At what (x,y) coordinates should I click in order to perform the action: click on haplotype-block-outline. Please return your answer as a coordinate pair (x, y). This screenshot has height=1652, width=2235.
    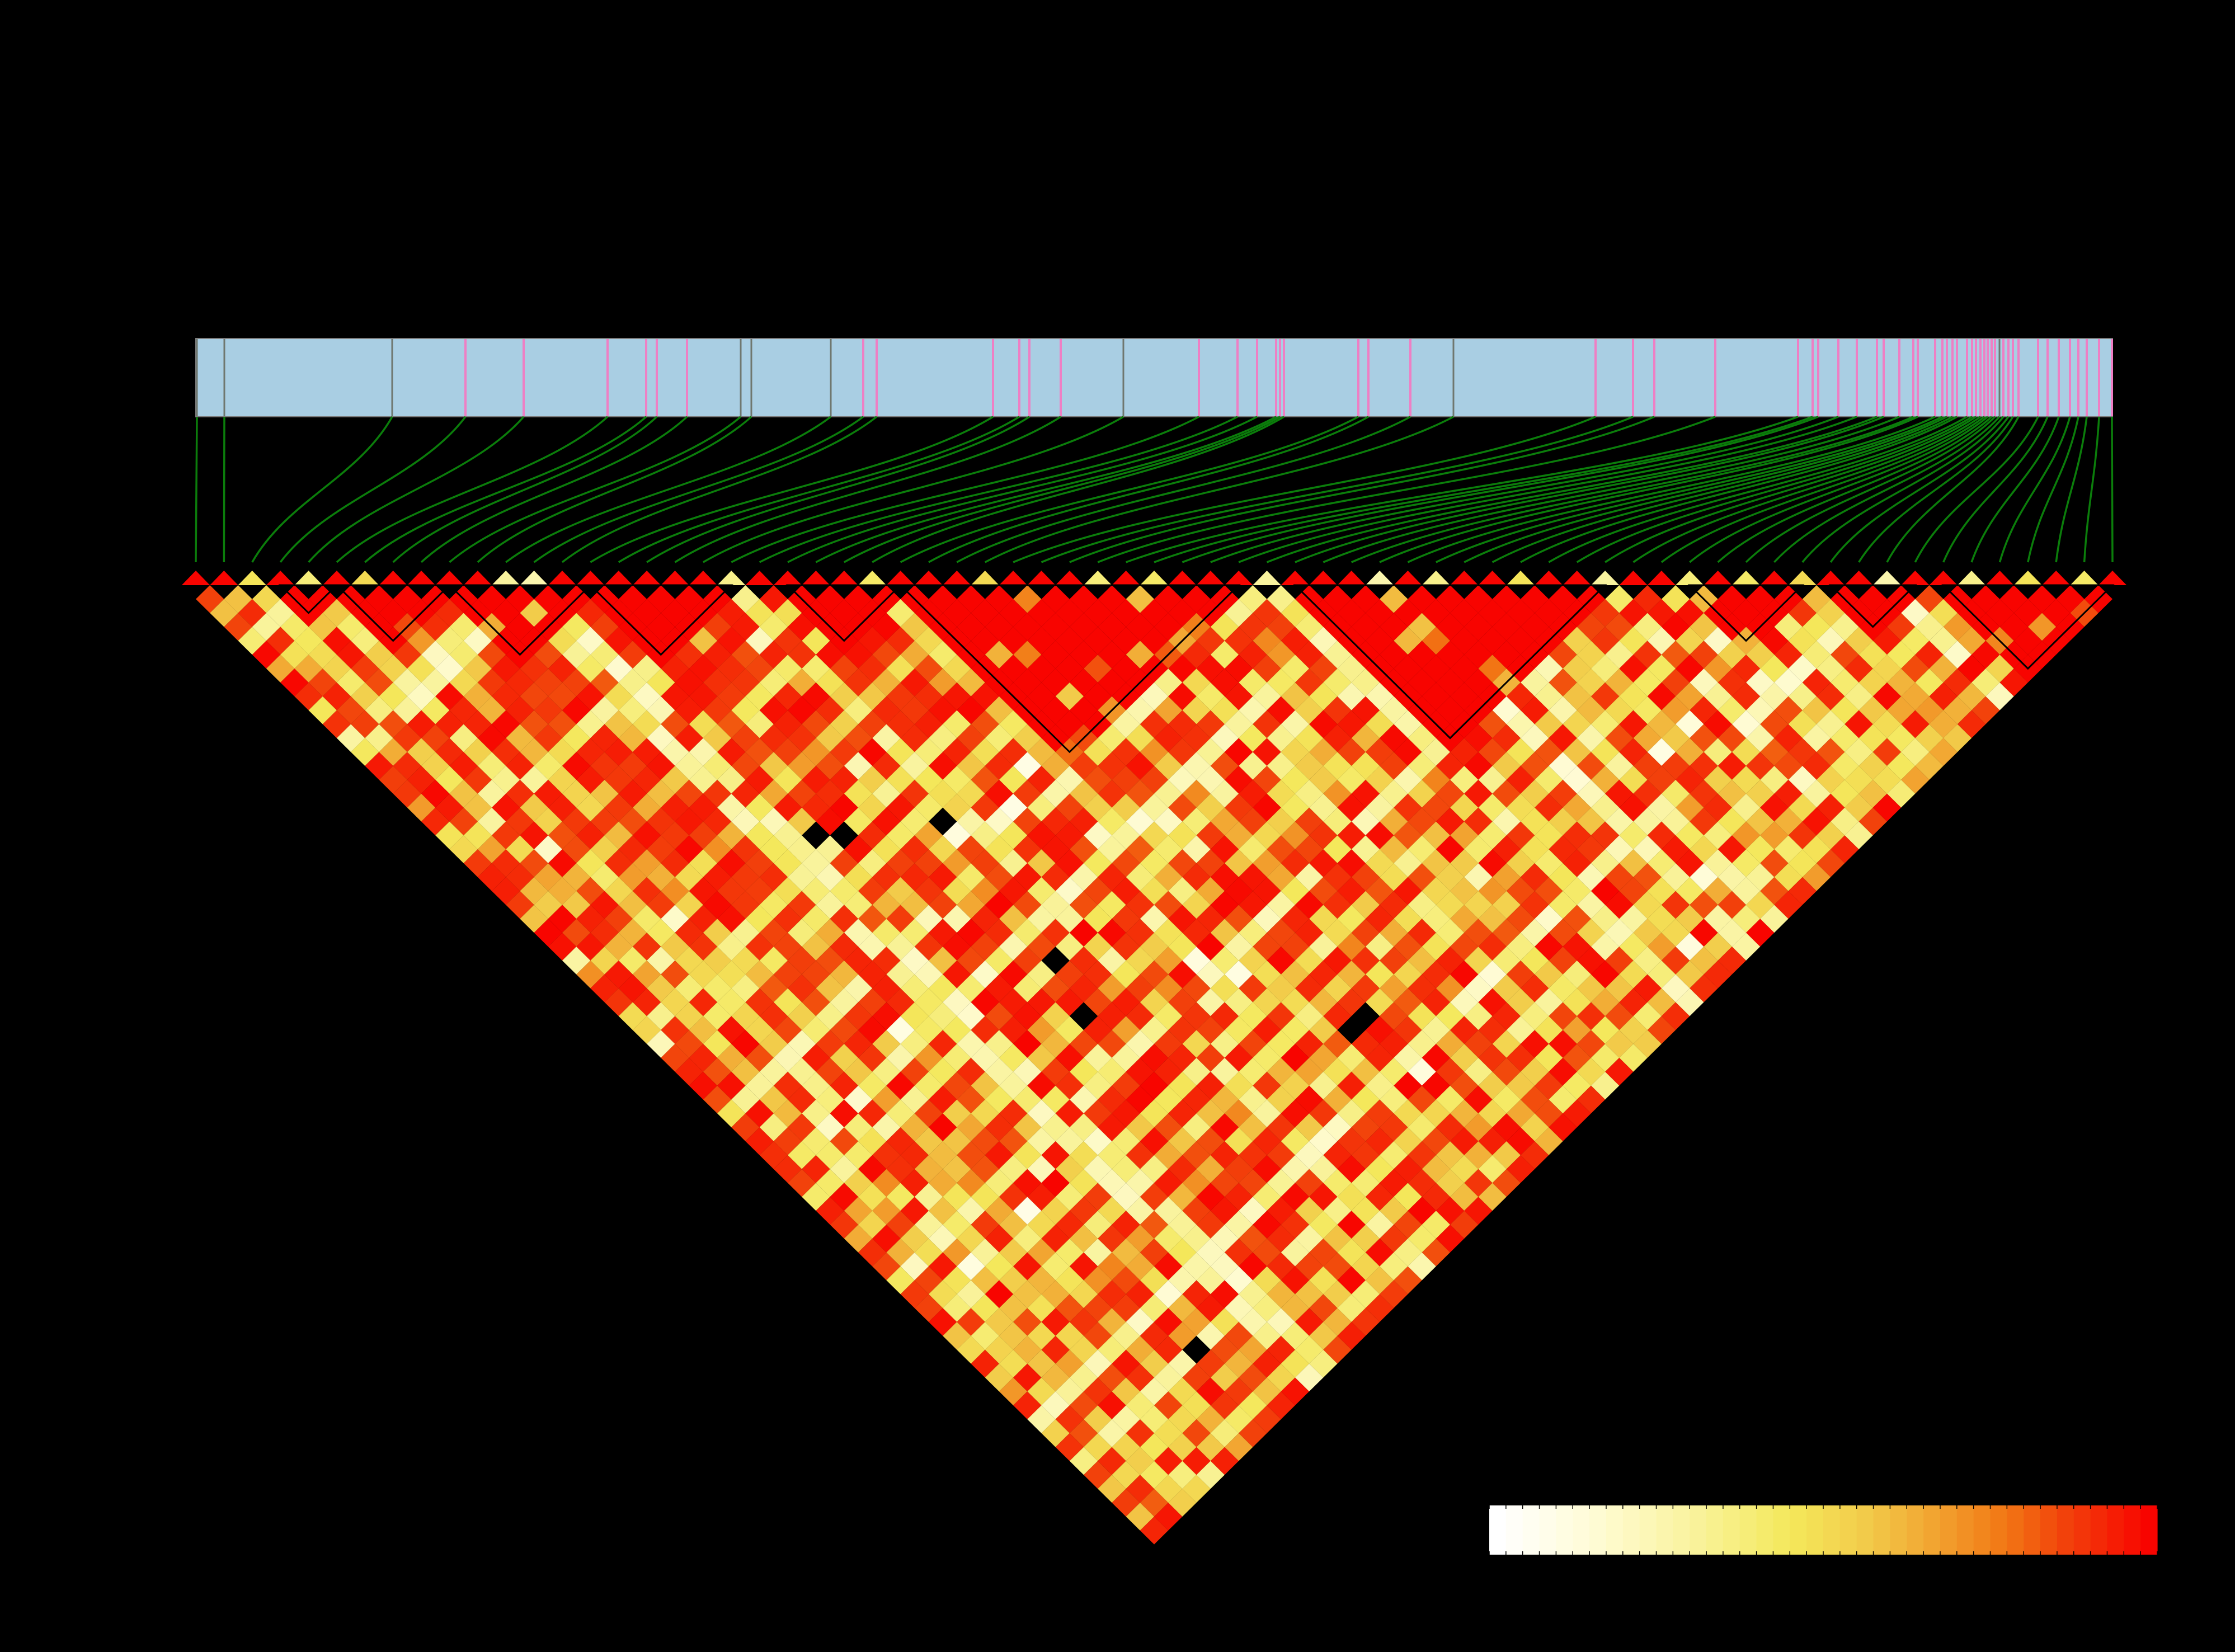
    Looking at the image, I should click on (1069, 669).